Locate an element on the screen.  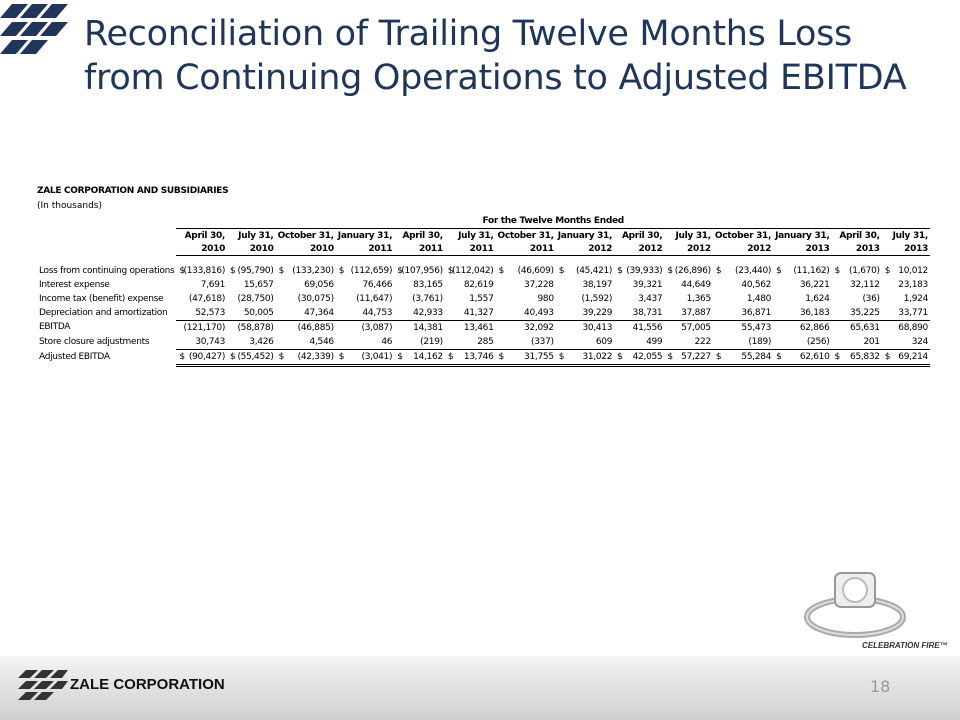
value-cell: $ (107,956) is located at coordinates (419, 271).